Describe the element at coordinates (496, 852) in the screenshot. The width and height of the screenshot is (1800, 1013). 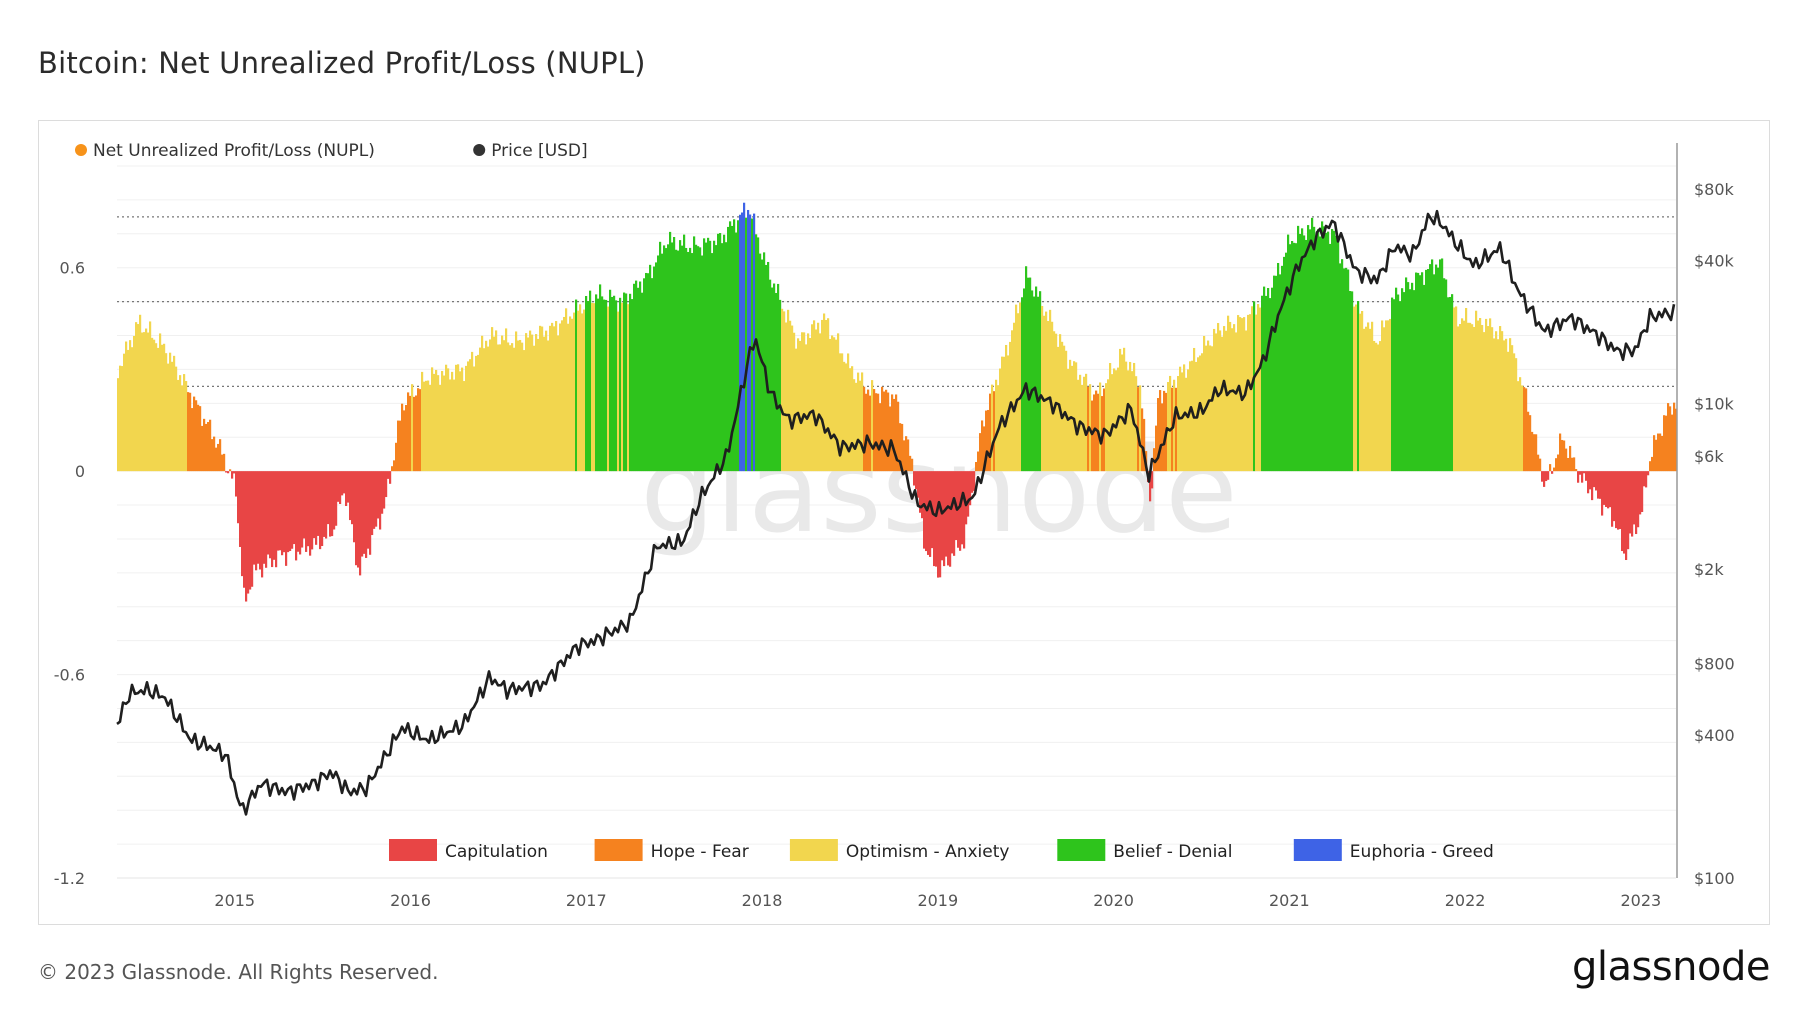
I see `zone-label: Capitulation` at that location.